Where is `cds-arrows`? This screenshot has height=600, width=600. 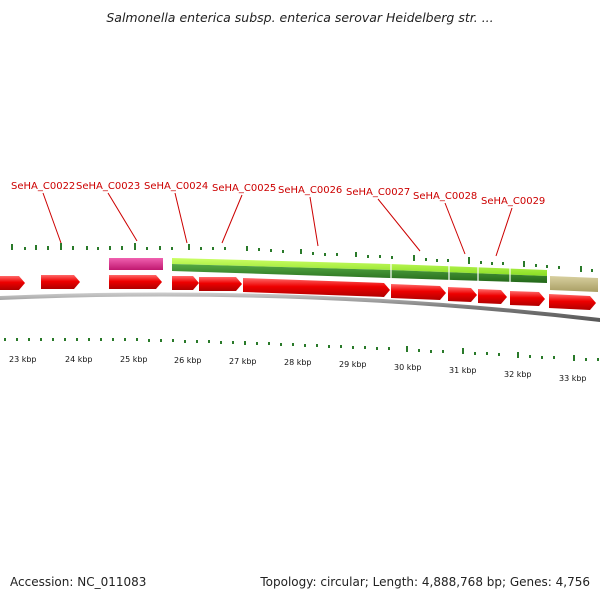
cds-arrows is located at coordinates (298, 292).